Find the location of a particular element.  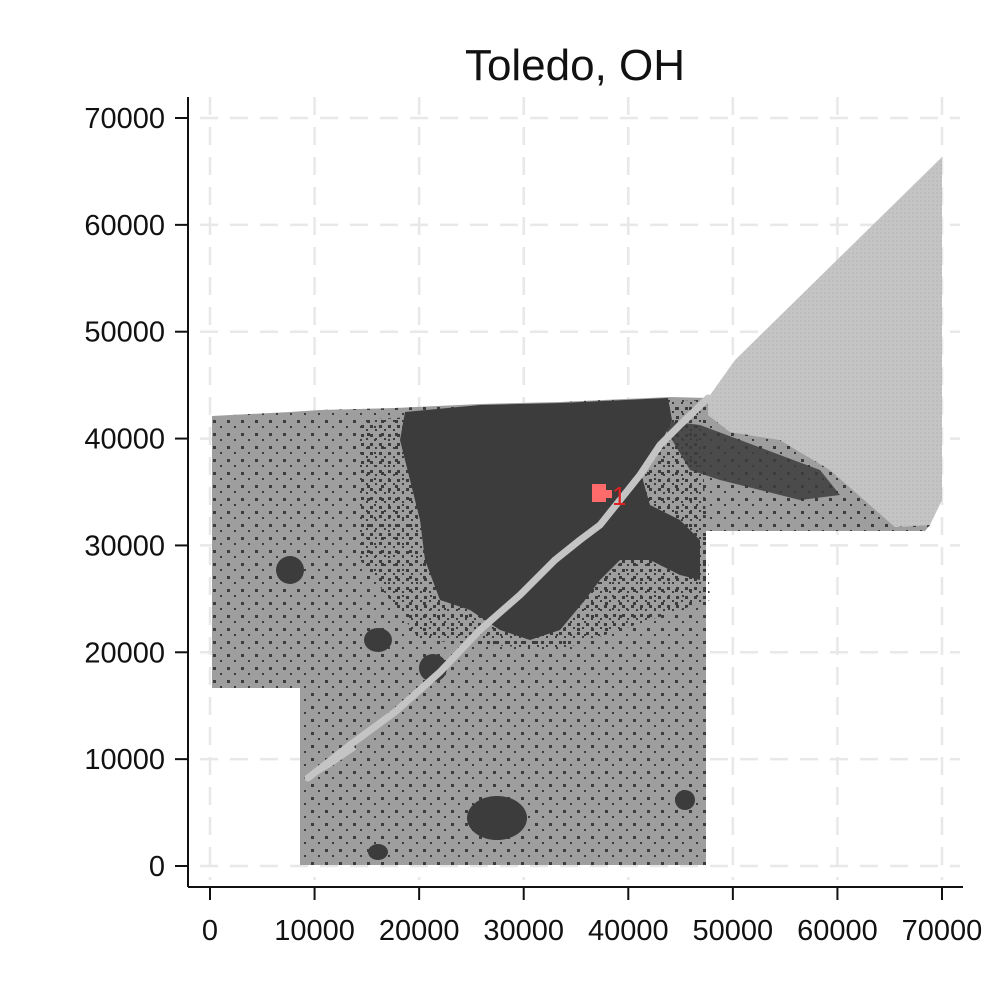

y-tick-label: 40000 is located at coordinates (124, 440).